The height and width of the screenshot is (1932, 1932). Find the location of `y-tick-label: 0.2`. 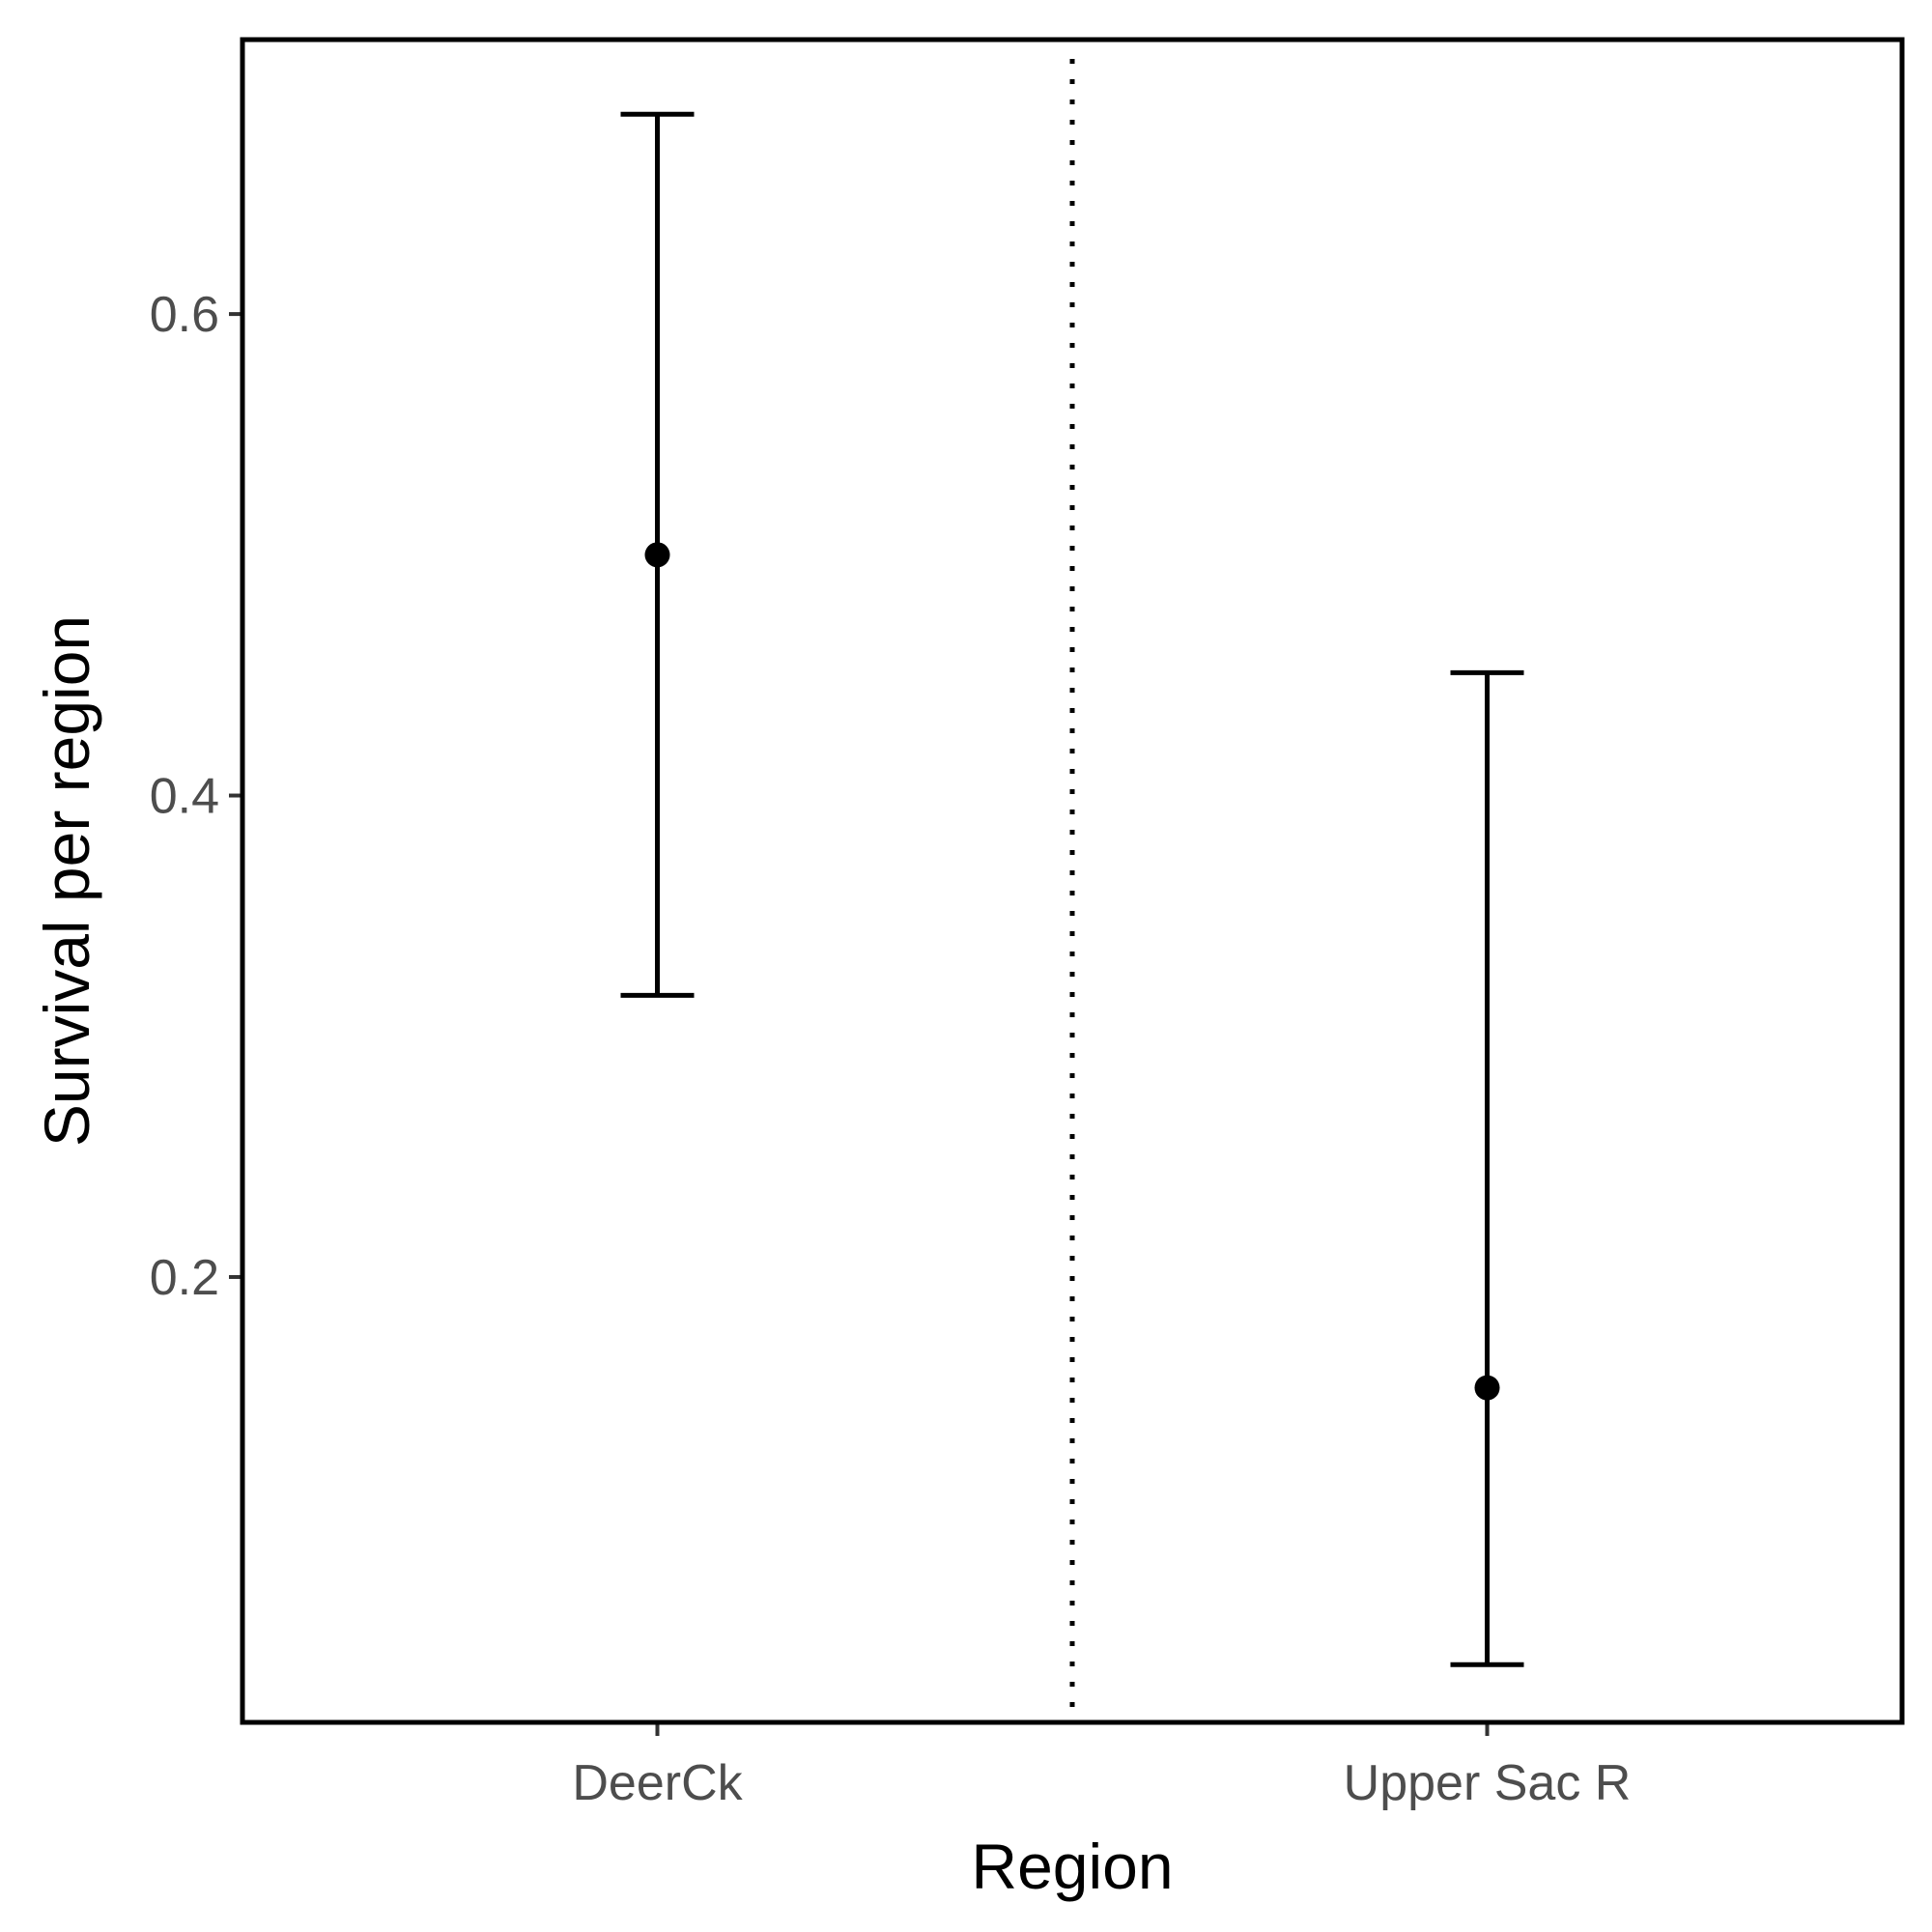

y-tick-label: 0.2 is located at coordinates (184, 1278).